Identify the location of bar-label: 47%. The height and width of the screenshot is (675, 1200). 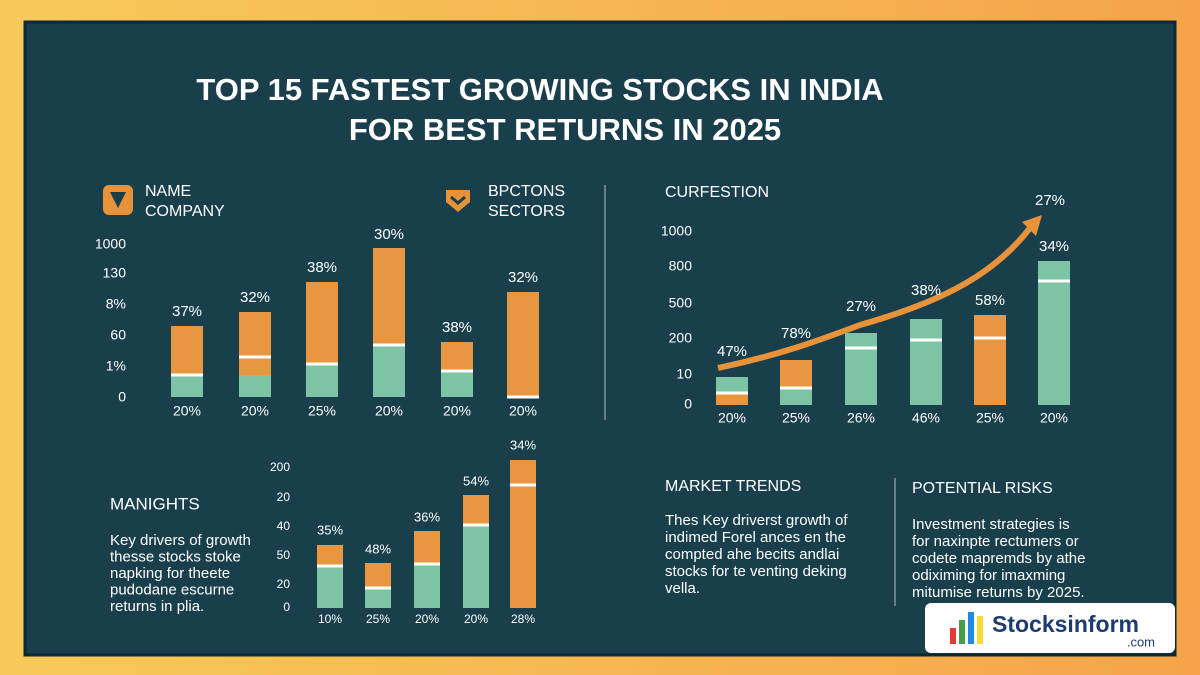
(732, 351).